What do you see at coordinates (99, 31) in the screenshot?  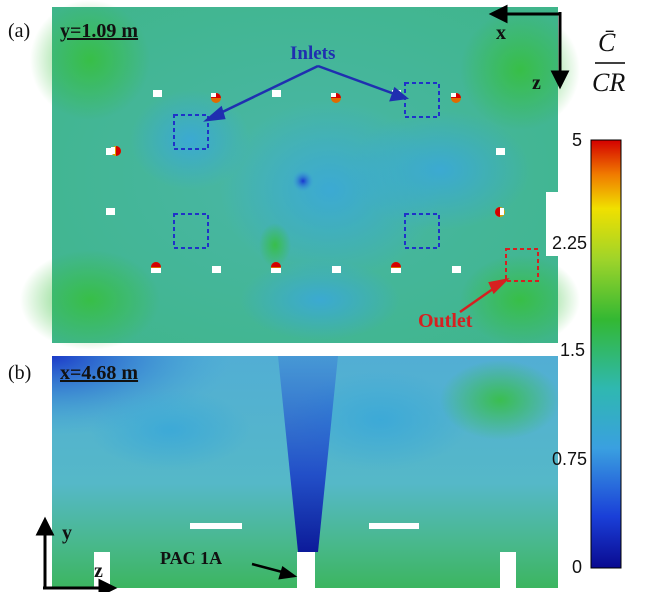 I see `panel-a-tag: y=1.09 m` at bounding box center [99, 31].